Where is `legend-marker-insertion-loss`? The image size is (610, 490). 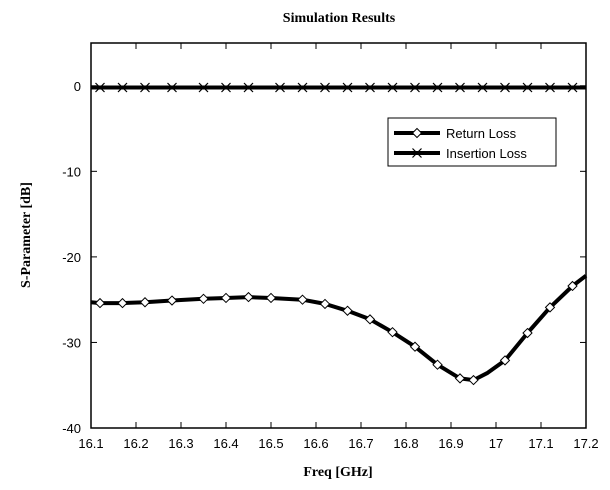 legend-marker-insertion-loss is located at coordinates (417, 153).